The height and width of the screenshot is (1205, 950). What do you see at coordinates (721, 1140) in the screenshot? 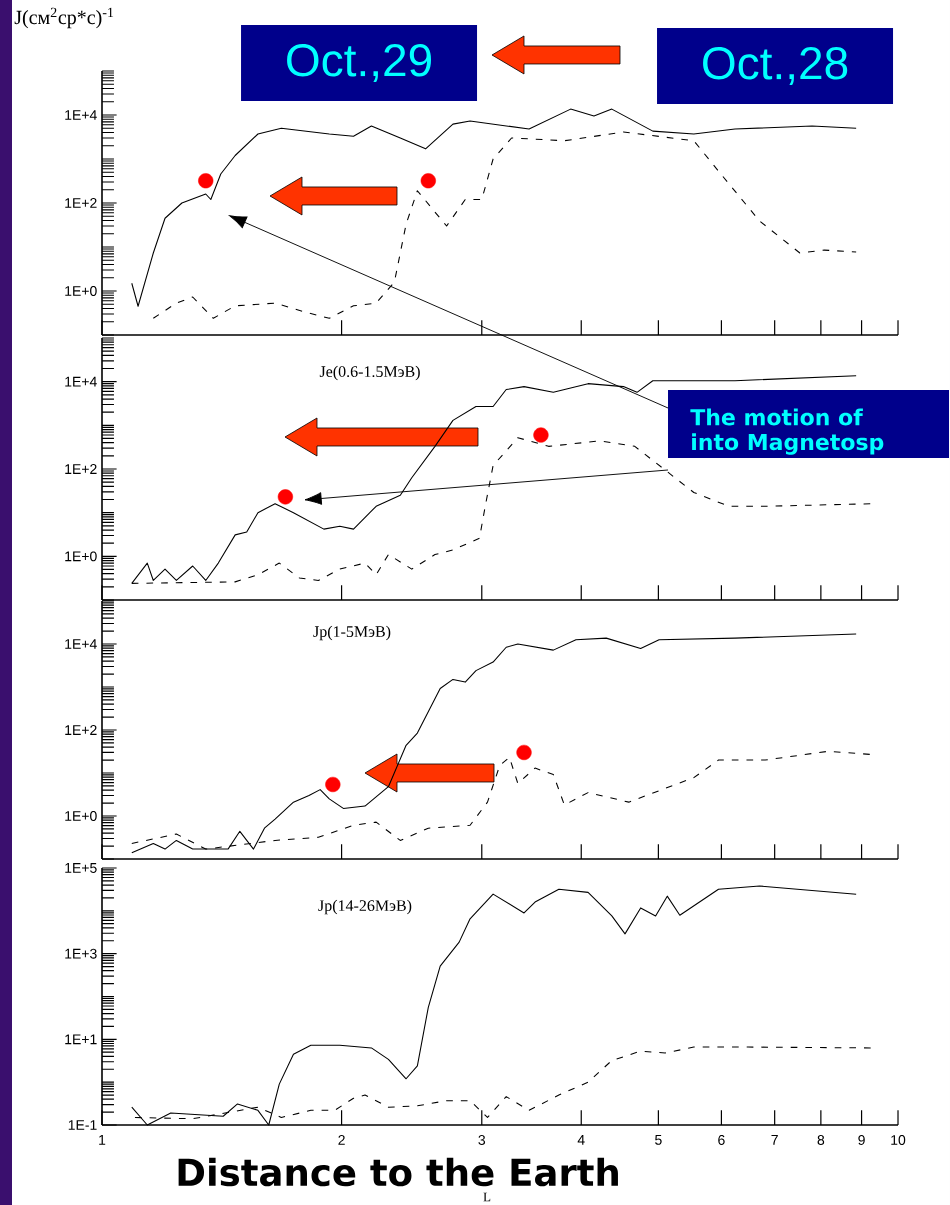
I see `x-tick-label: 6` at bounding box center [721, 1140].